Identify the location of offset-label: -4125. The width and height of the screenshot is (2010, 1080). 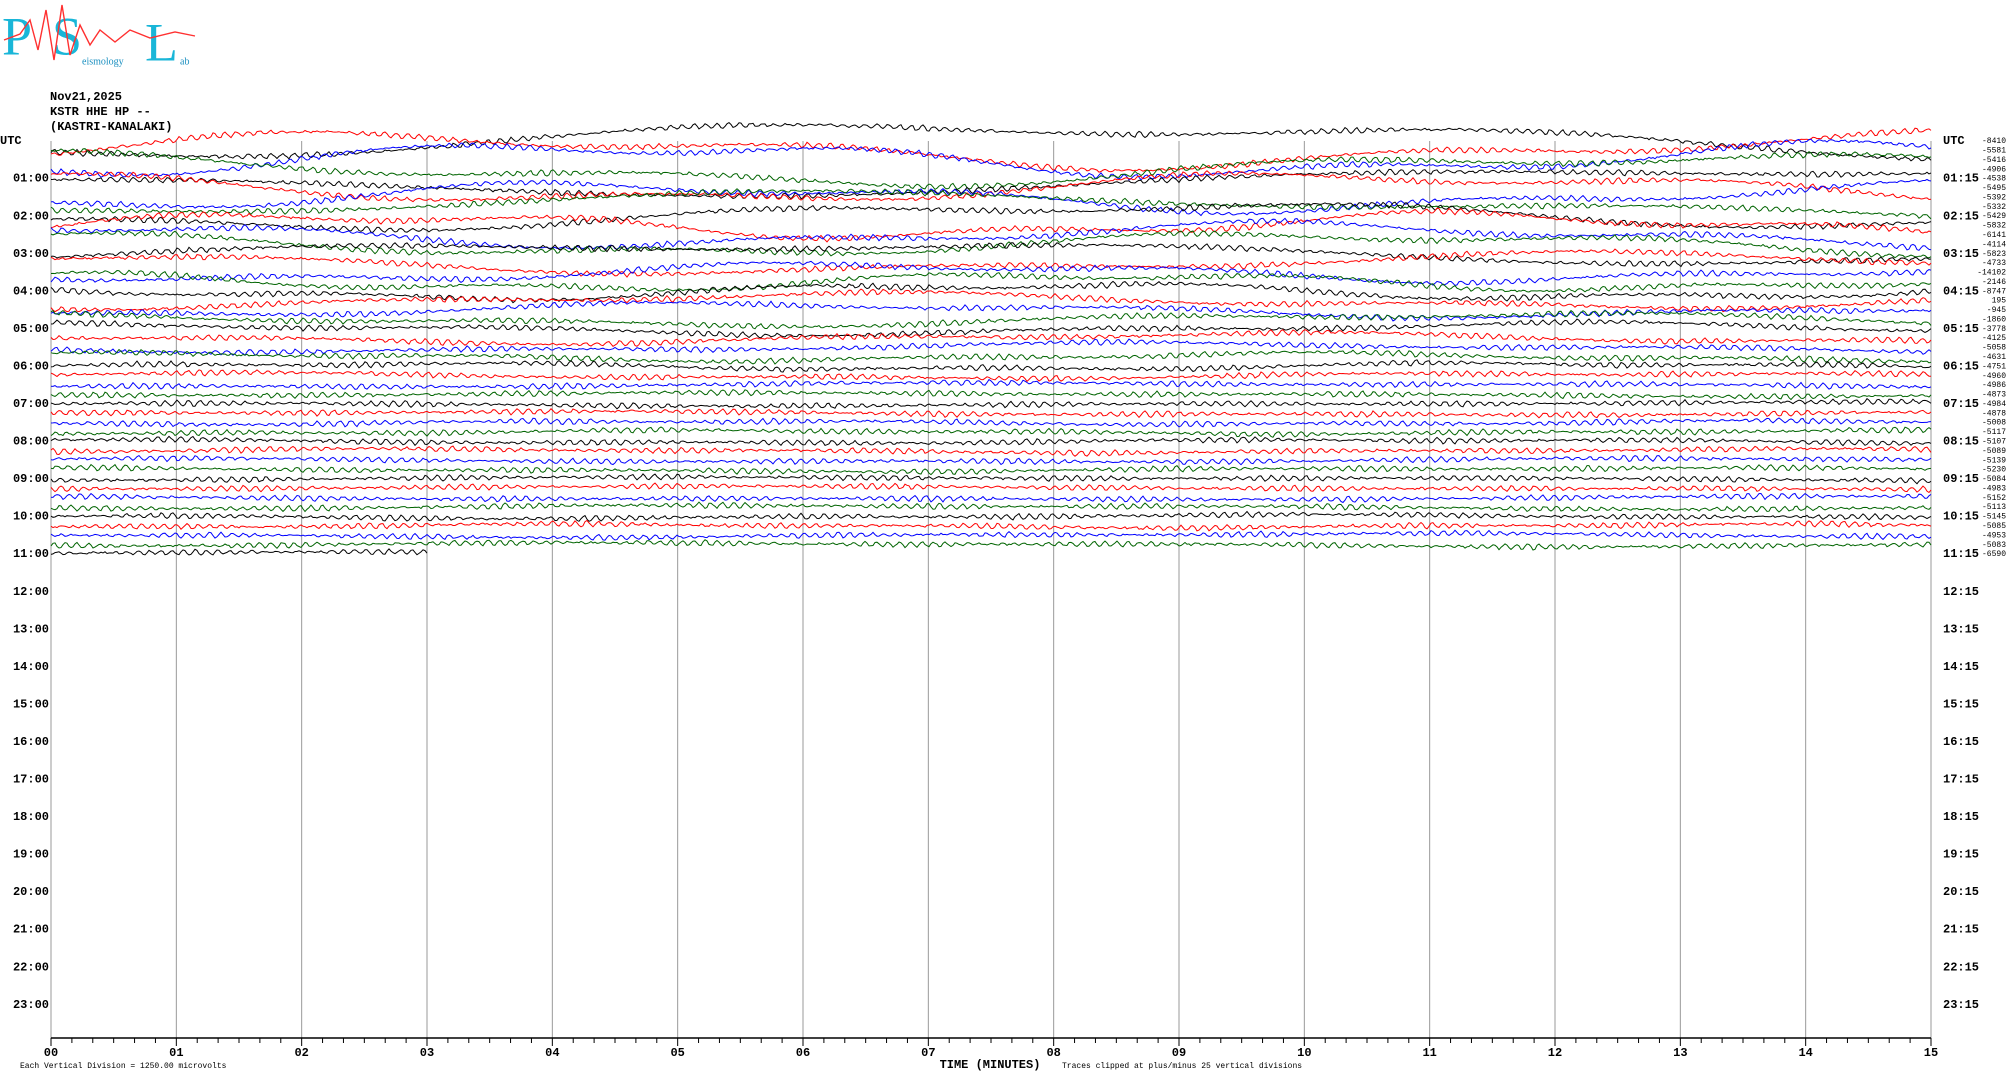
(1994, 338).